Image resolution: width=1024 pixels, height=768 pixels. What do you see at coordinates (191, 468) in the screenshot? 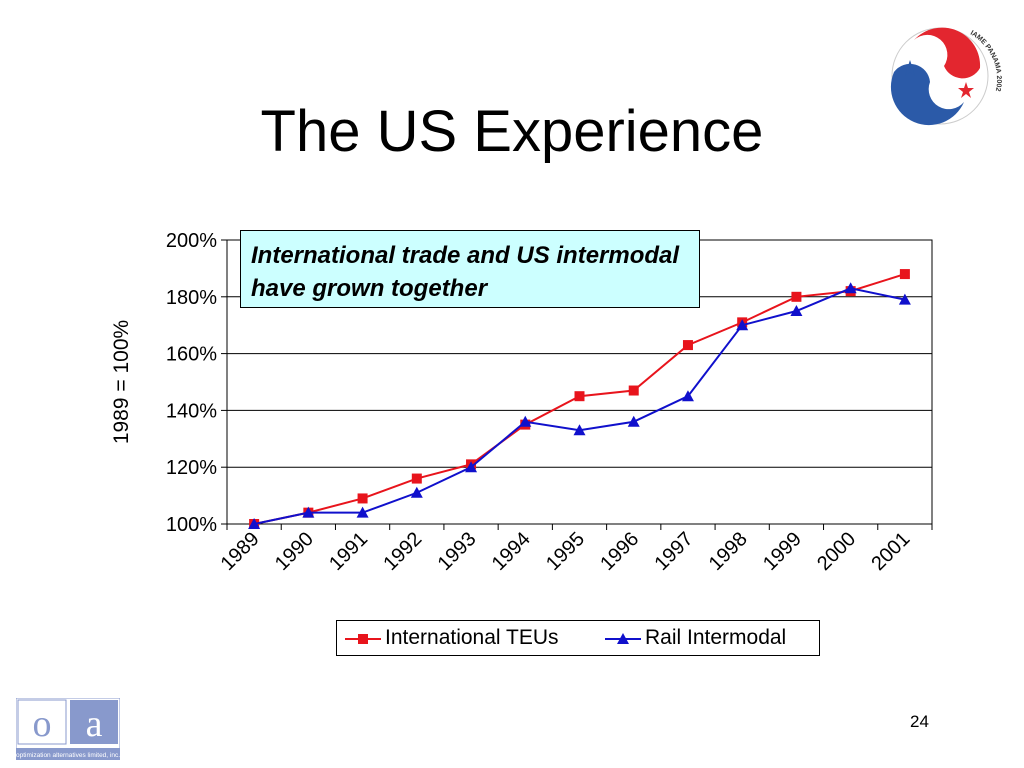
I see `y-tick-label: 120%` at bounding box center [191, 468].